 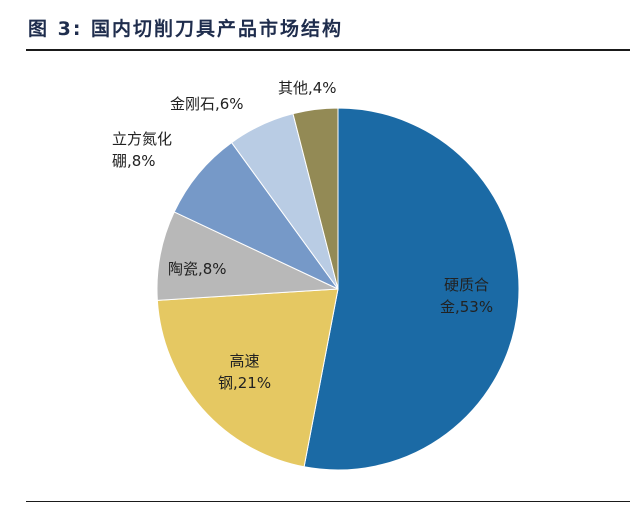 What do you see at coordinates (207, 104) in the screenshot?
I see `label-diamond: 金刚石,6%` at bounding box center [207, 104].